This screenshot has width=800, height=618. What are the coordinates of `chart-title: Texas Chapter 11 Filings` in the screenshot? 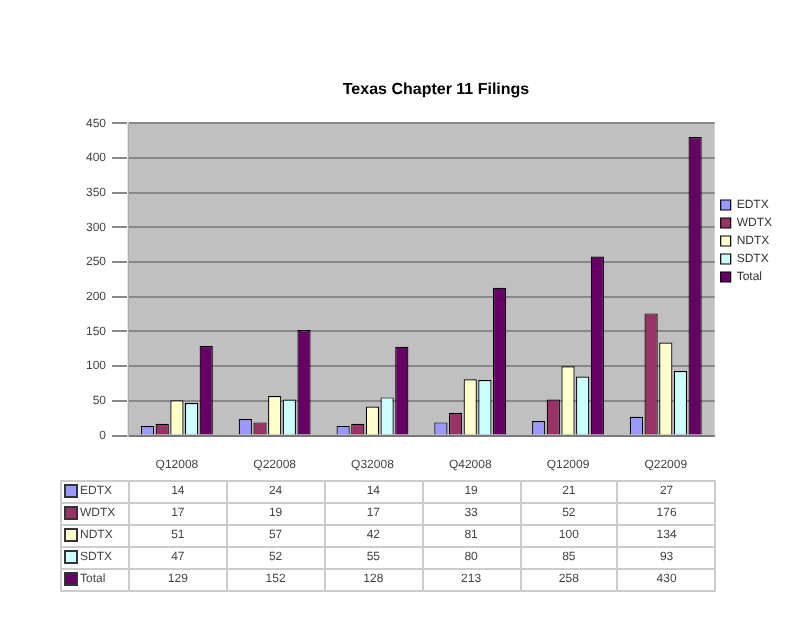 It's located at (436, 89).